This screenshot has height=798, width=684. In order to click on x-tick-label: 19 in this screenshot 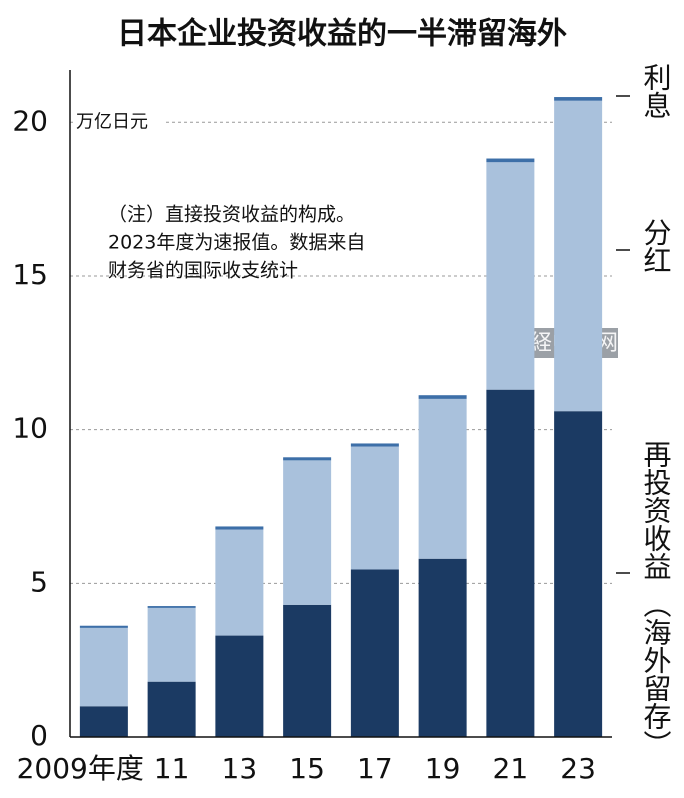, I will do `click(443, 768)`.